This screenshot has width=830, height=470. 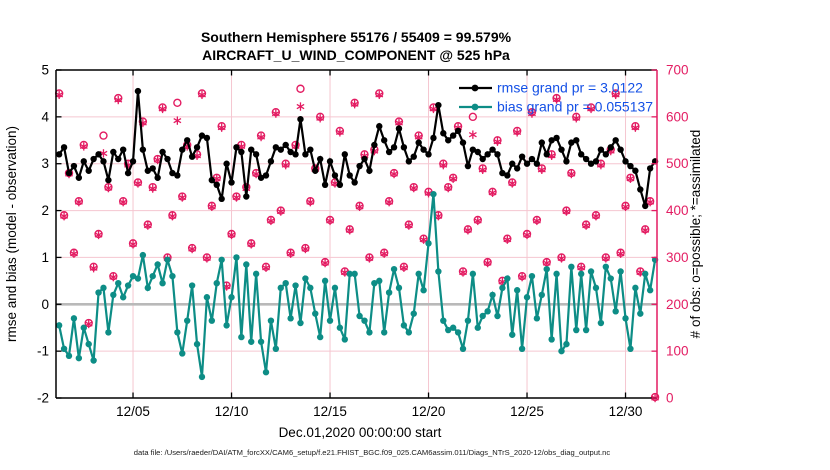 I want to click on x-tick-label: 12/30, so click(x=626, y=411).